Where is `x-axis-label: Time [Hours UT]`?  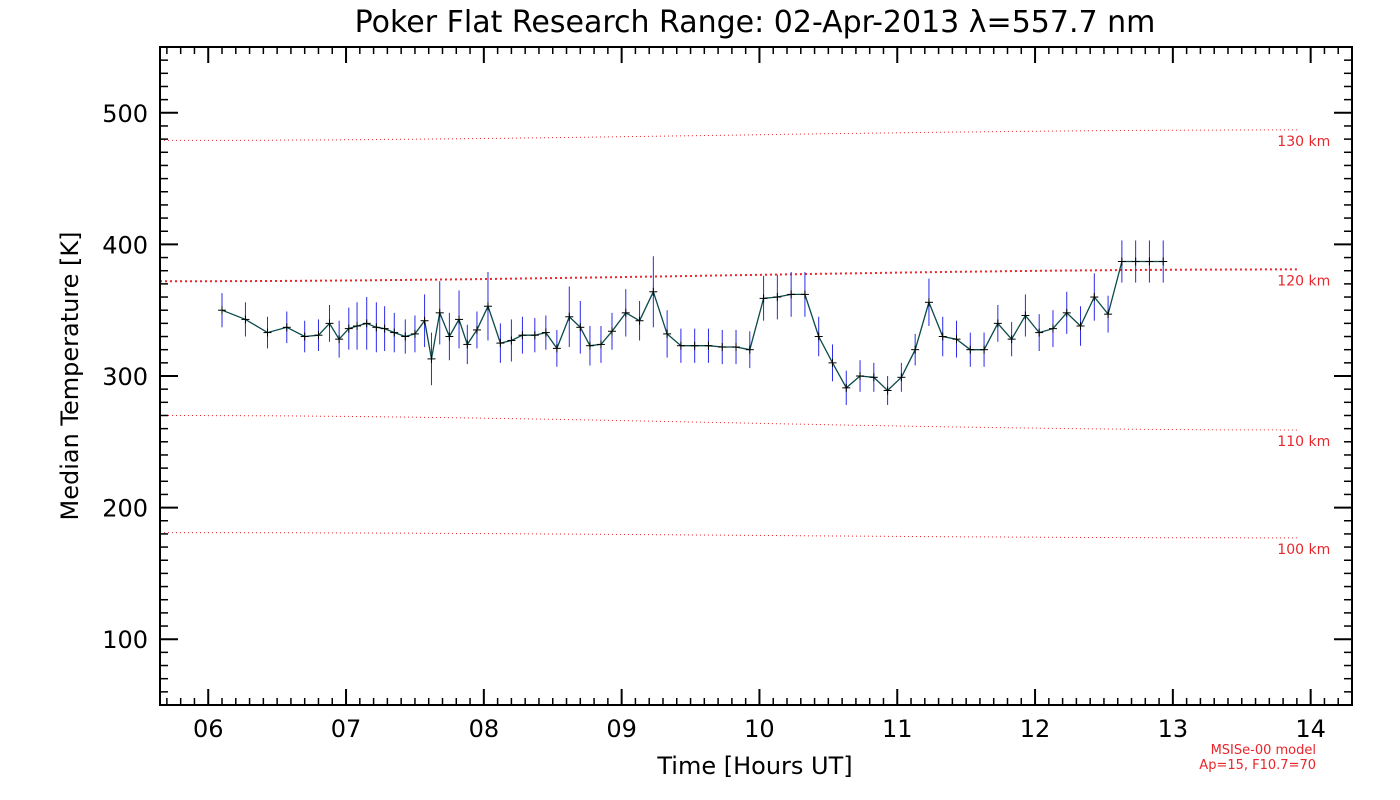
x-axis-label: Time [Hours UT] is located at coordinates (754, 766).